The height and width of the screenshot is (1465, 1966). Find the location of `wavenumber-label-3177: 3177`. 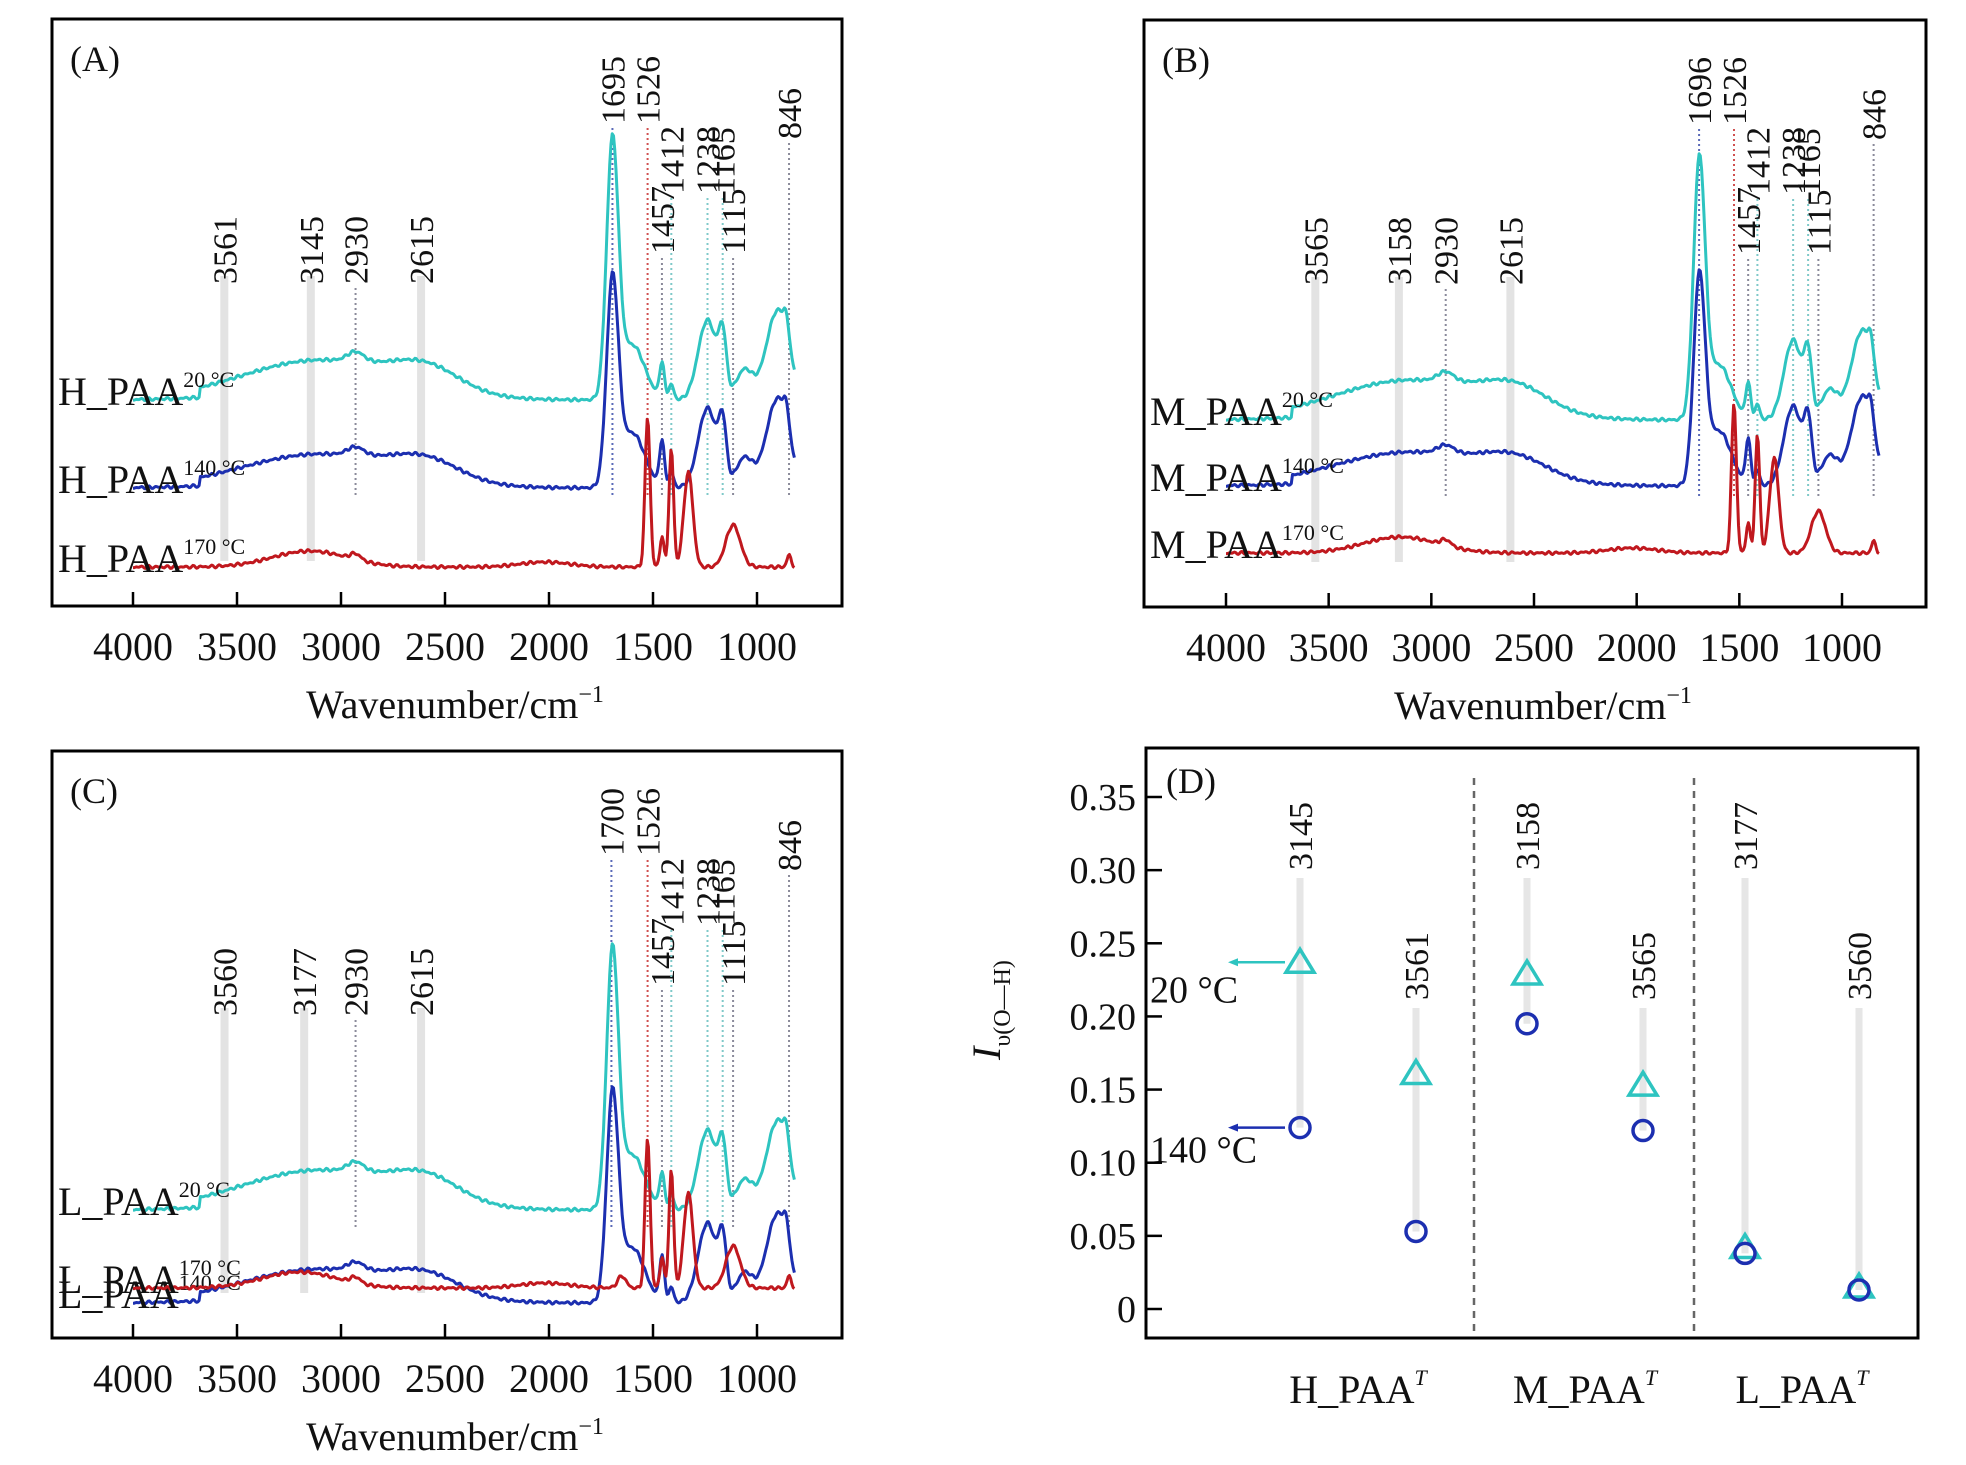

wavenumber-label-3177: 3177 is located at coordinates (1746, 836).